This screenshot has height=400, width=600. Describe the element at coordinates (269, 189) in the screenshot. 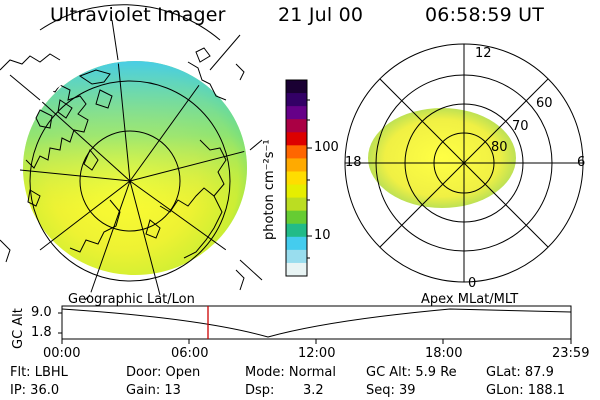

I see `colorbar-unit-label: photon cm⁻²s⁻¹` at that location.